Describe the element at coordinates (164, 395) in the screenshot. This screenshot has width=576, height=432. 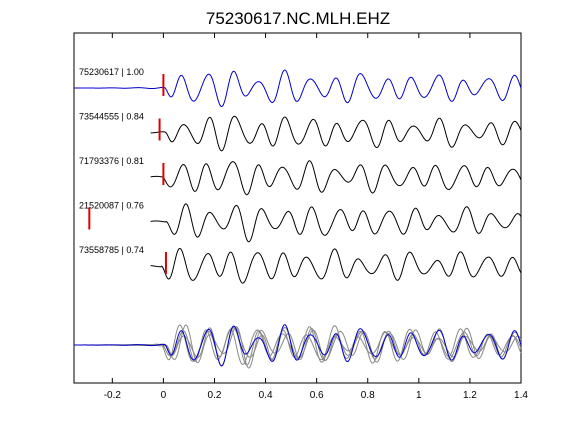
I see `x-tick-label: 0` at that location.